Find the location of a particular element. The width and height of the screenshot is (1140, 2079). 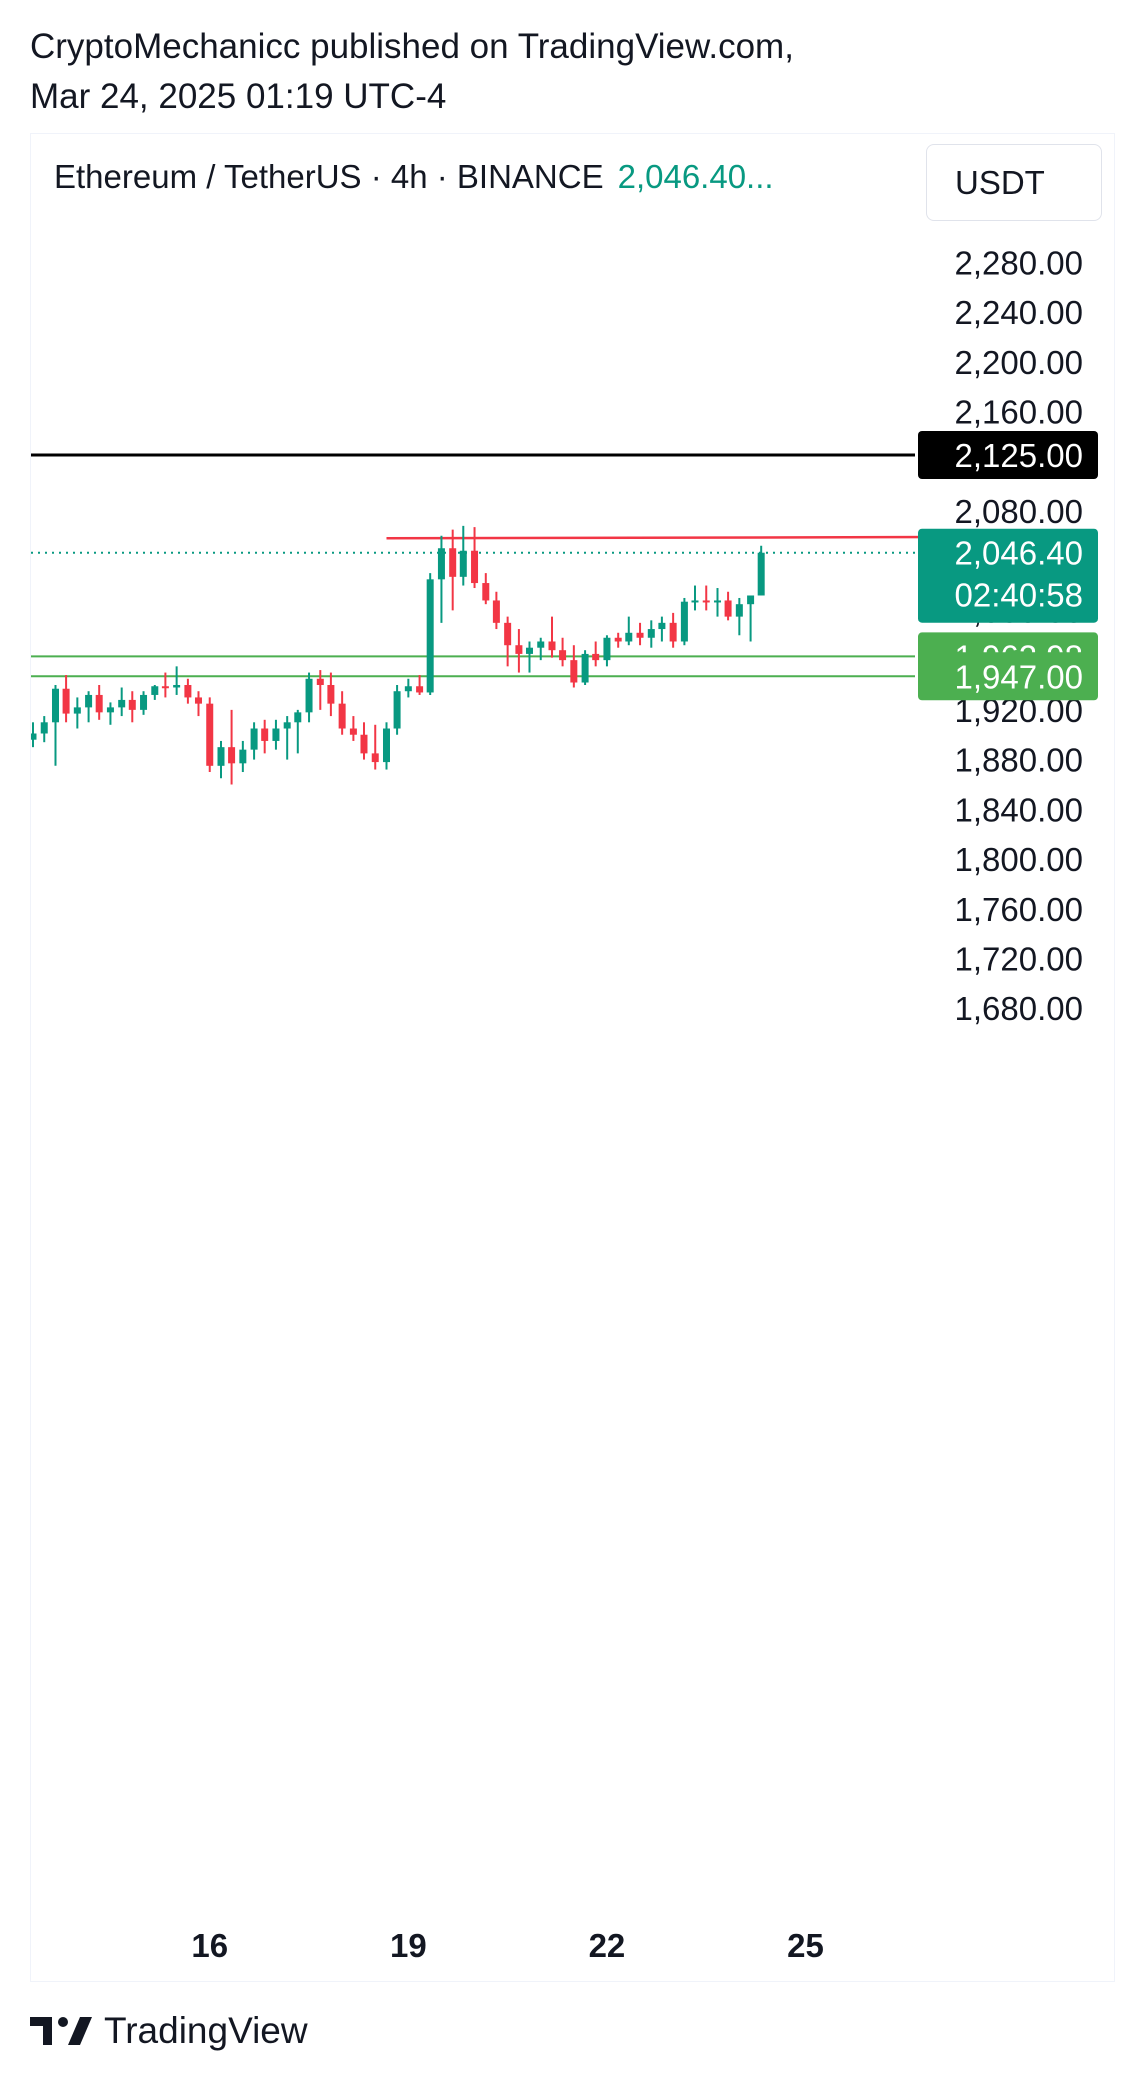

tradingview-logo: TradingView is located at coordinates (169, 2031).